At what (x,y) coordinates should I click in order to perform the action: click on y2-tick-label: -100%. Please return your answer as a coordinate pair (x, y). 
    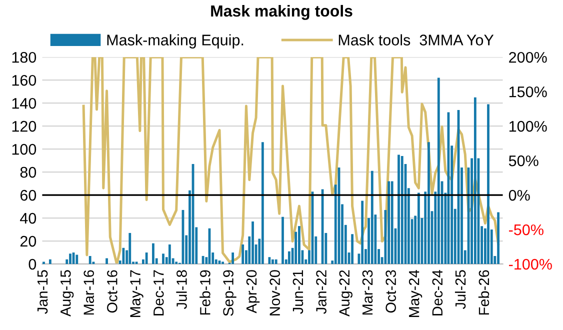
    Looking at the image, I should click on (530, 264).